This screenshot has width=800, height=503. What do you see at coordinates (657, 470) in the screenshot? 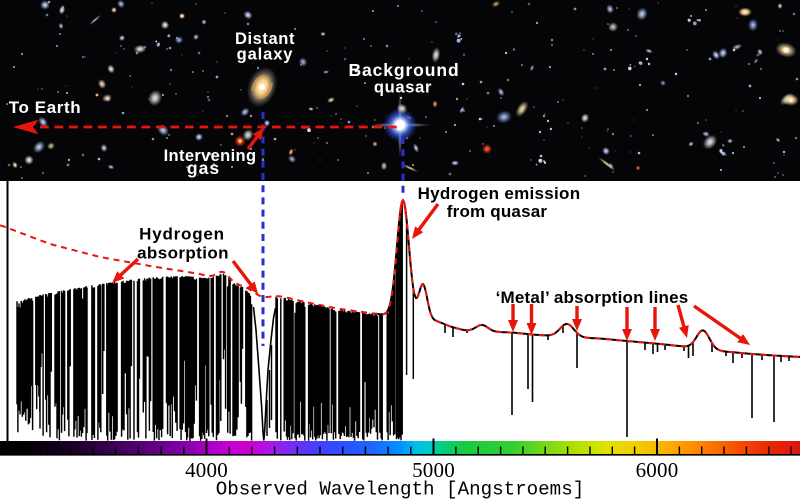
I see `svg-text: 6000` at bounding box center [657, 470].